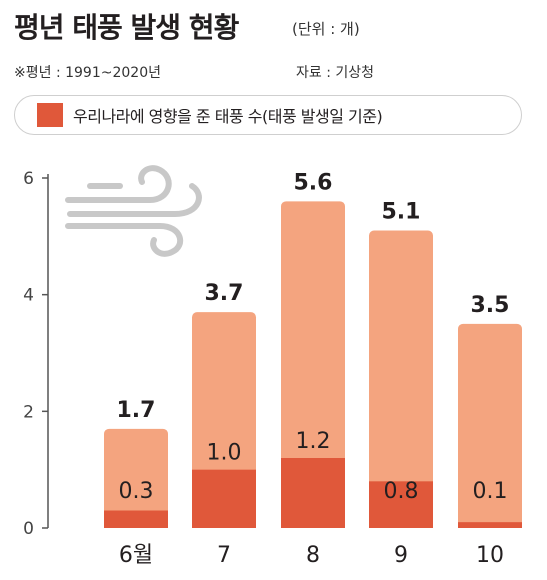 The height and width of the screenshot is (580, 547). I want to click on total-value-label: 5.6, so click(313, 182).